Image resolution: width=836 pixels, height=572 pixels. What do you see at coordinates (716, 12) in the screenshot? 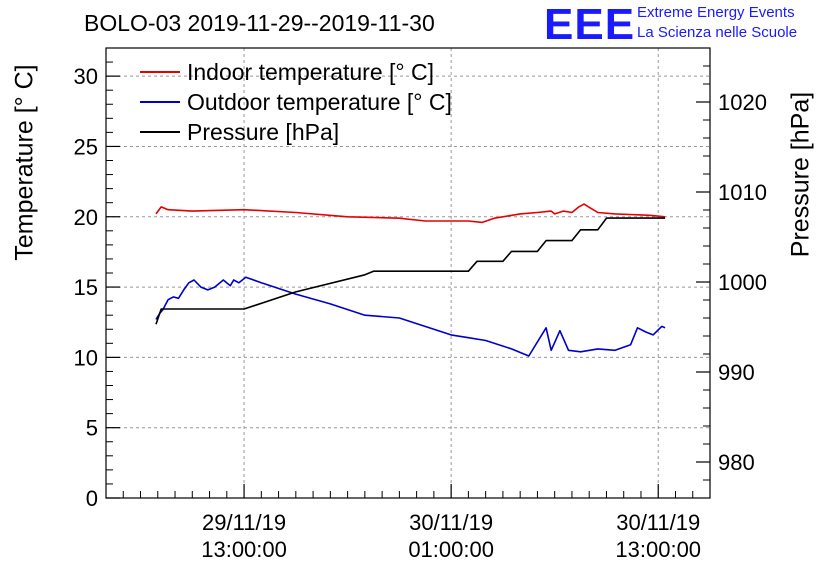
I see `organization-line-1: Extreme Energy Events` at bounding box center [716, 12].